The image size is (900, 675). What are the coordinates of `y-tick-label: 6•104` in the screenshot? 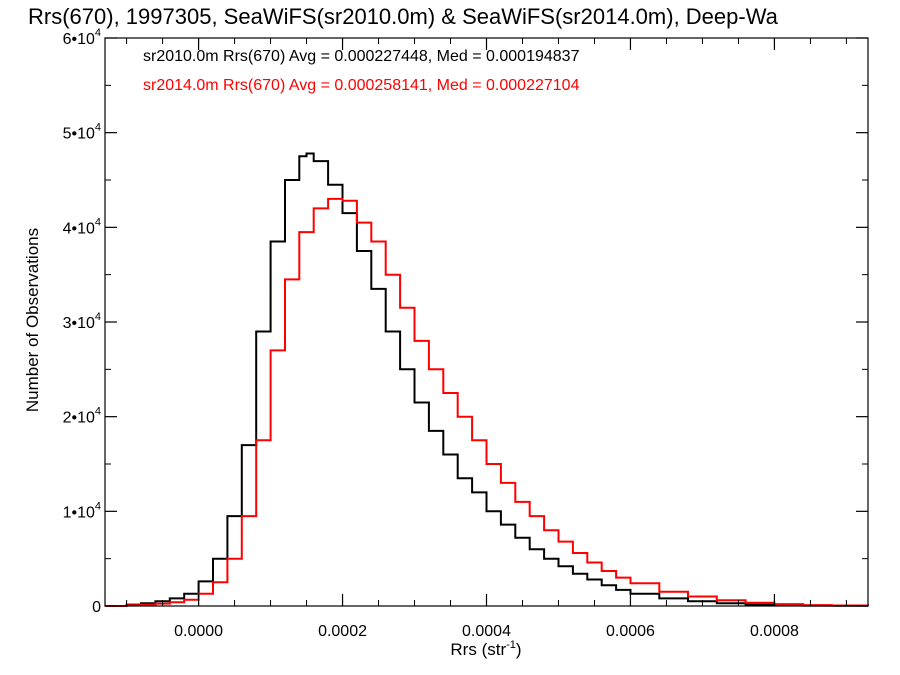 It's located at (82, 37).